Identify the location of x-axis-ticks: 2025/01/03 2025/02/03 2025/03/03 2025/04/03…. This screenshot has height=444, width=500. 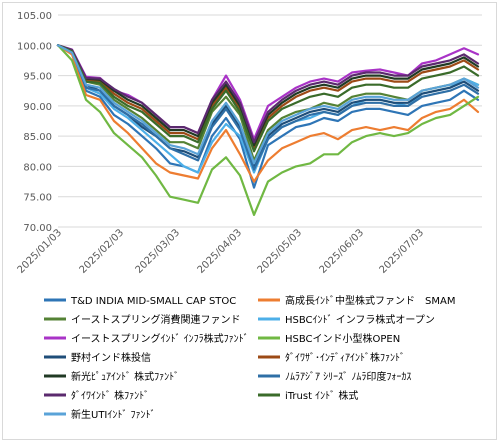
(221, 251).